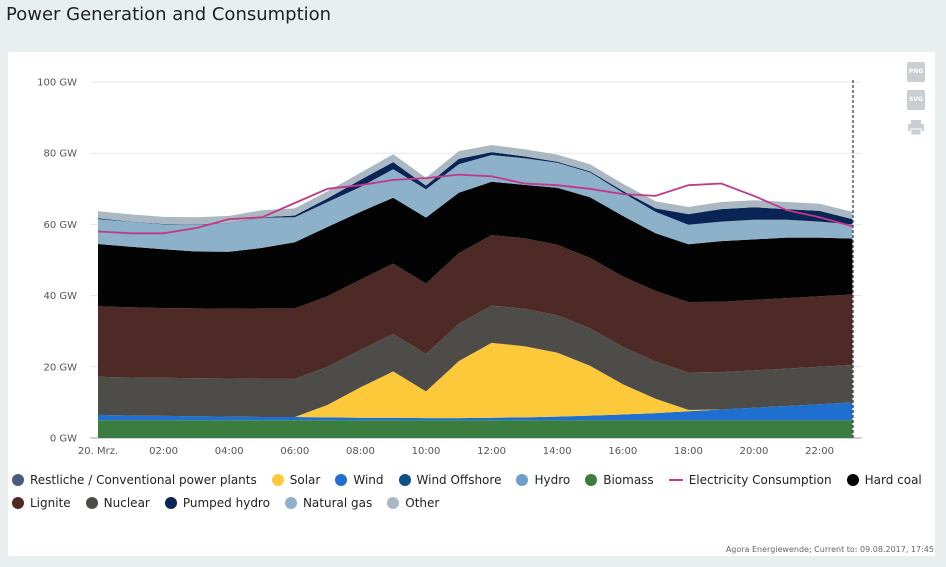 Image resolution: width=946 pixels, height=567 pixels. What do you see at coordinates (305, 479) in the screenshot?
I see `legend-label: Solar` at bounding box center [305, 479].